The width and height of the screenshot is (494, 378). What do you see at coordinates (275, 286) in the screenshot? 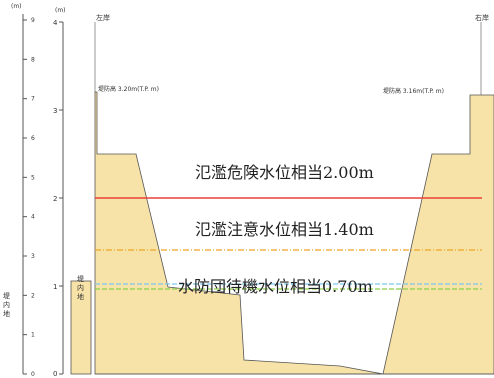
I see `standby-level-label: 水防団待機水位相当0.70m` at bounding box center [275, 286].